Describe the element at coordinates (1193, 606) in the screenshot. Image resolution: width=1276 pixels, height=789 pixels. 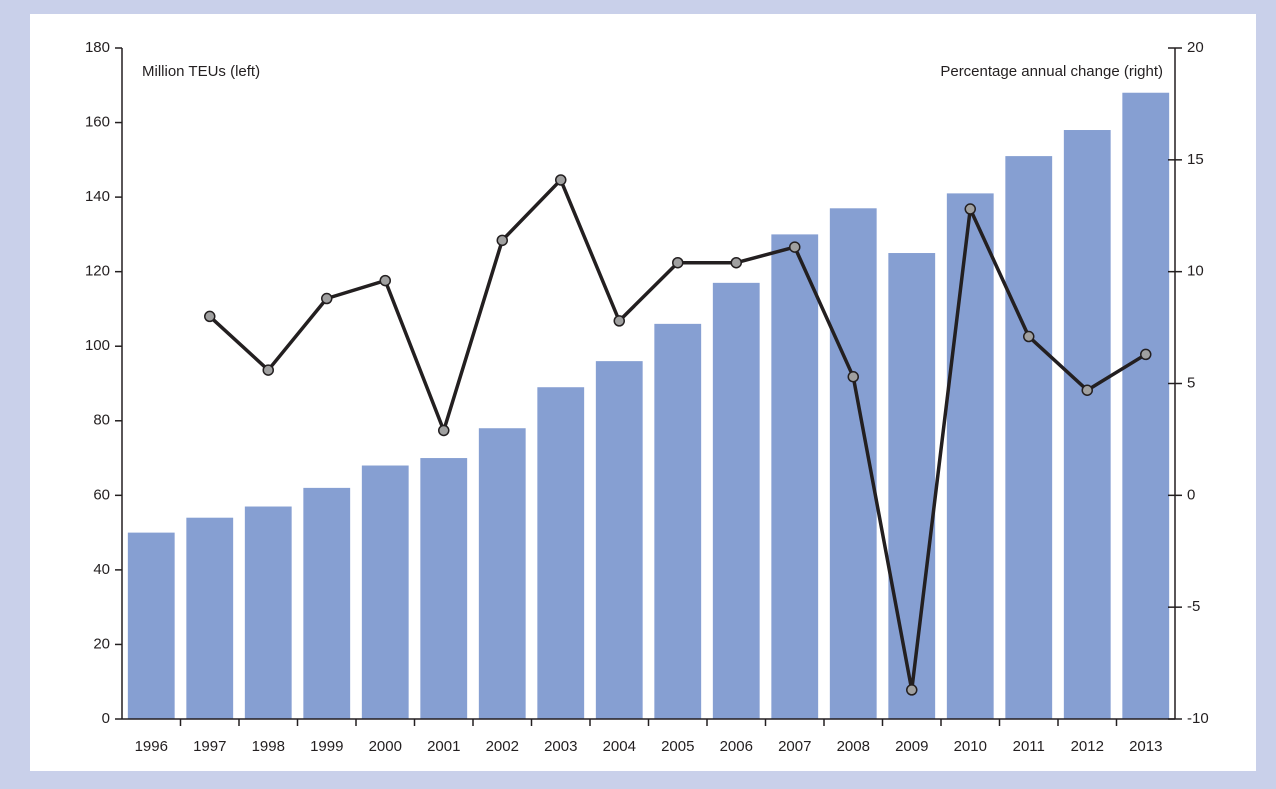
I see `y2-tick-label: -5` at that location.